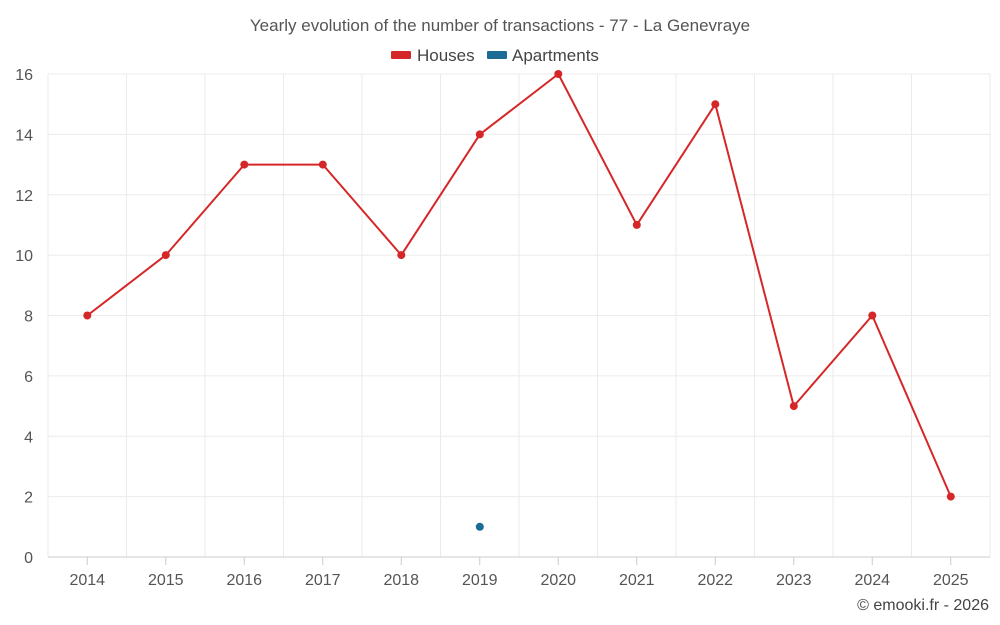 Image resolution: width=1000 pixels, height=625 pixels. I want to click on y-tick-label: 10, so click(24, 256).